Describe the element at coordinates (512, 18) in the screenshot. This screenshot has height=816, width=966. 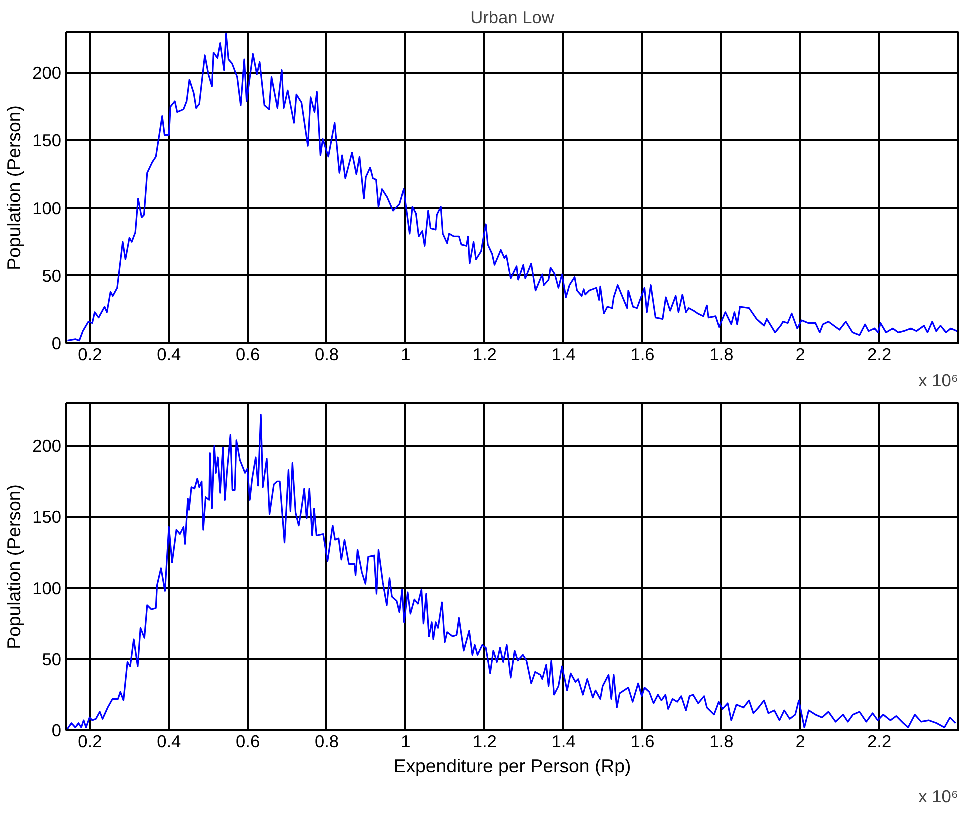
I see `chart-title: Urban Low` at that location.